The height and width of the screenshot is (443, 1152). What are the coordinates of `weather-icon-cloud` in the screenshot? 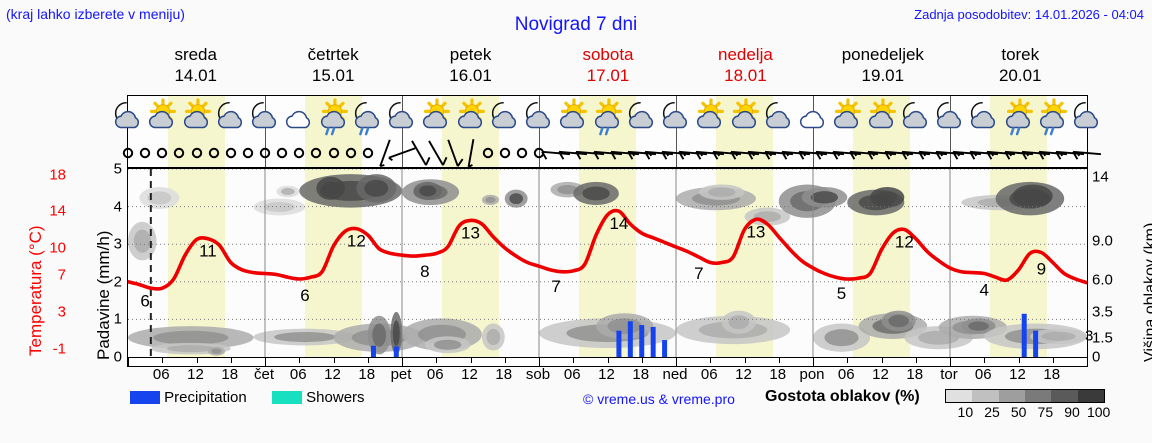 It's located at (813, 118).